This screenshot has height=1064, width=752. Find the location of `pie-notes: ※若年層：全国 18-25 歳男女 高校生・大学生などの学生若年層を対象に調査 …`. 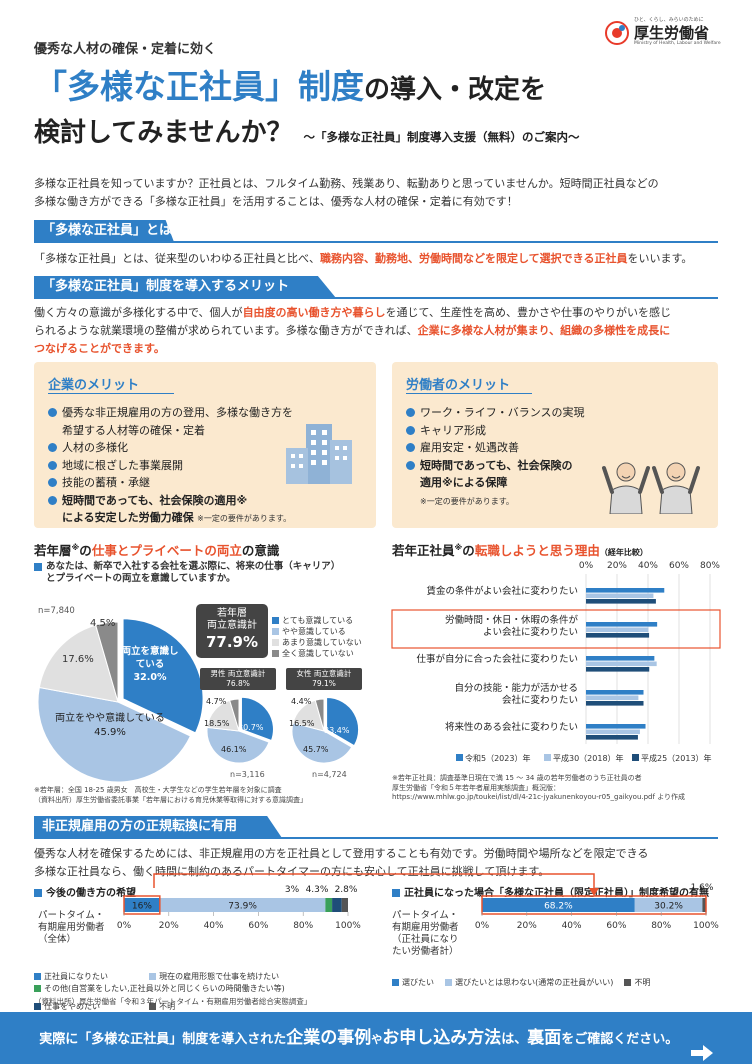

pie-notes: ※若年層：全国 18-25 歳男女 高校生・大学生などの学生若年層を対象に調査 … is located at coordinates (170, 795).